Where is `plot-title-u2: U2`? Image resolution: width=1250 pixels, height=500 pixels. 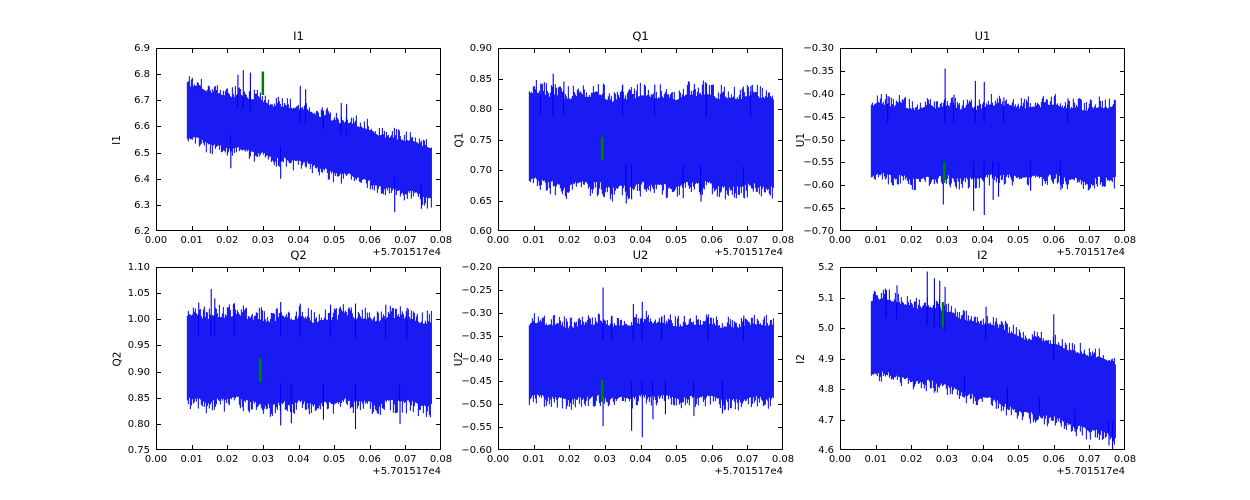
plot-title-u2: U2 is located at coordinates (640, 255).